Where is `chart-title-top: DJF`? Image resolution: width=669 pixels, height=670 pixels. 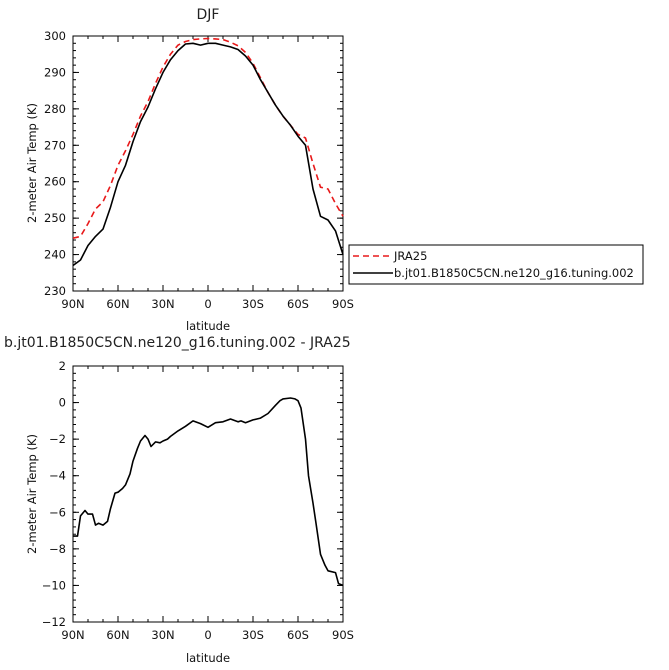 chart-title-top: DJF is located at coordinates (208, 15).